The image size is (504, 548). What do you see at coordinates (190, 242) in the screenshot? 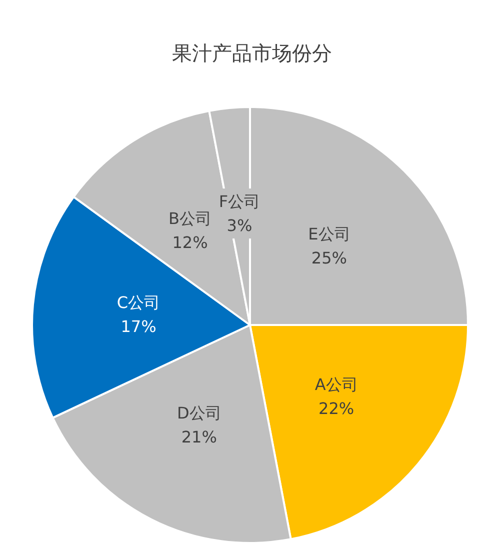
I see `data-label: 12%` at bounding box center [190, 242].